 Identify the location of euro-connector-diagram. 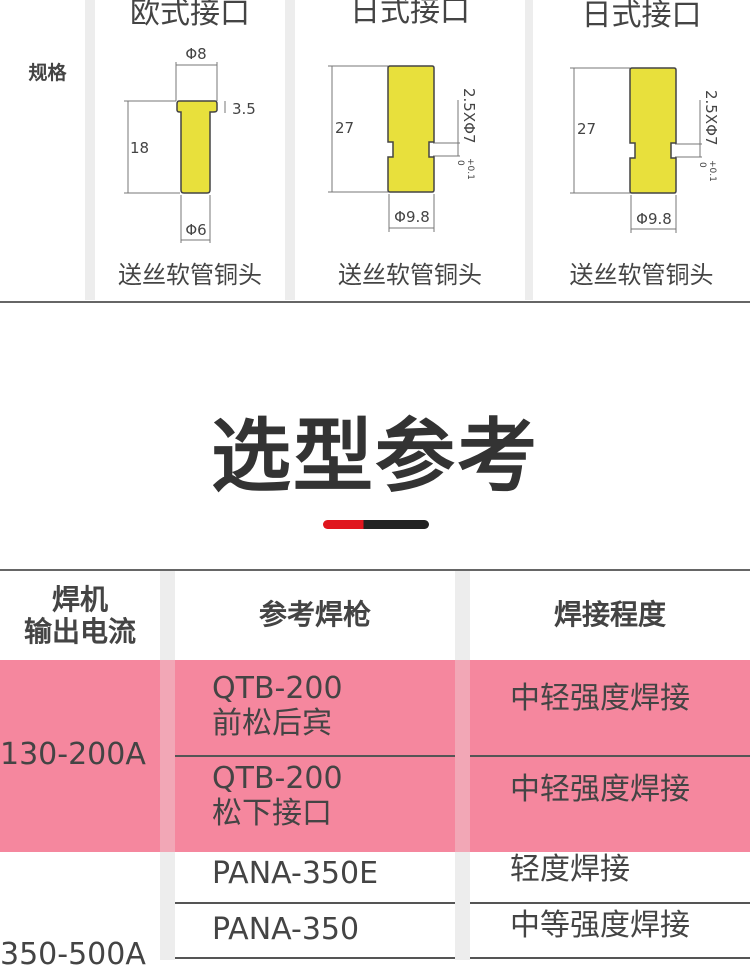
(175, 152).